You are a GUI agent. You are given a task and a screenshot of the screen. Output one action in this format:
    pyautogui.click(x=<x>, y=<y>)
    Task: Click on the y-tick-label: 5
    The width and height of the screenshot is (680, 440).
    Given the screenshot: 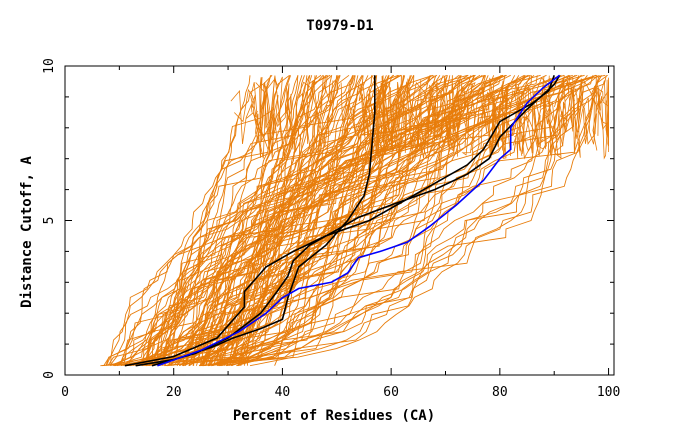 What is the action you would take?
    pyautogui.click(x=49, y=221)
    